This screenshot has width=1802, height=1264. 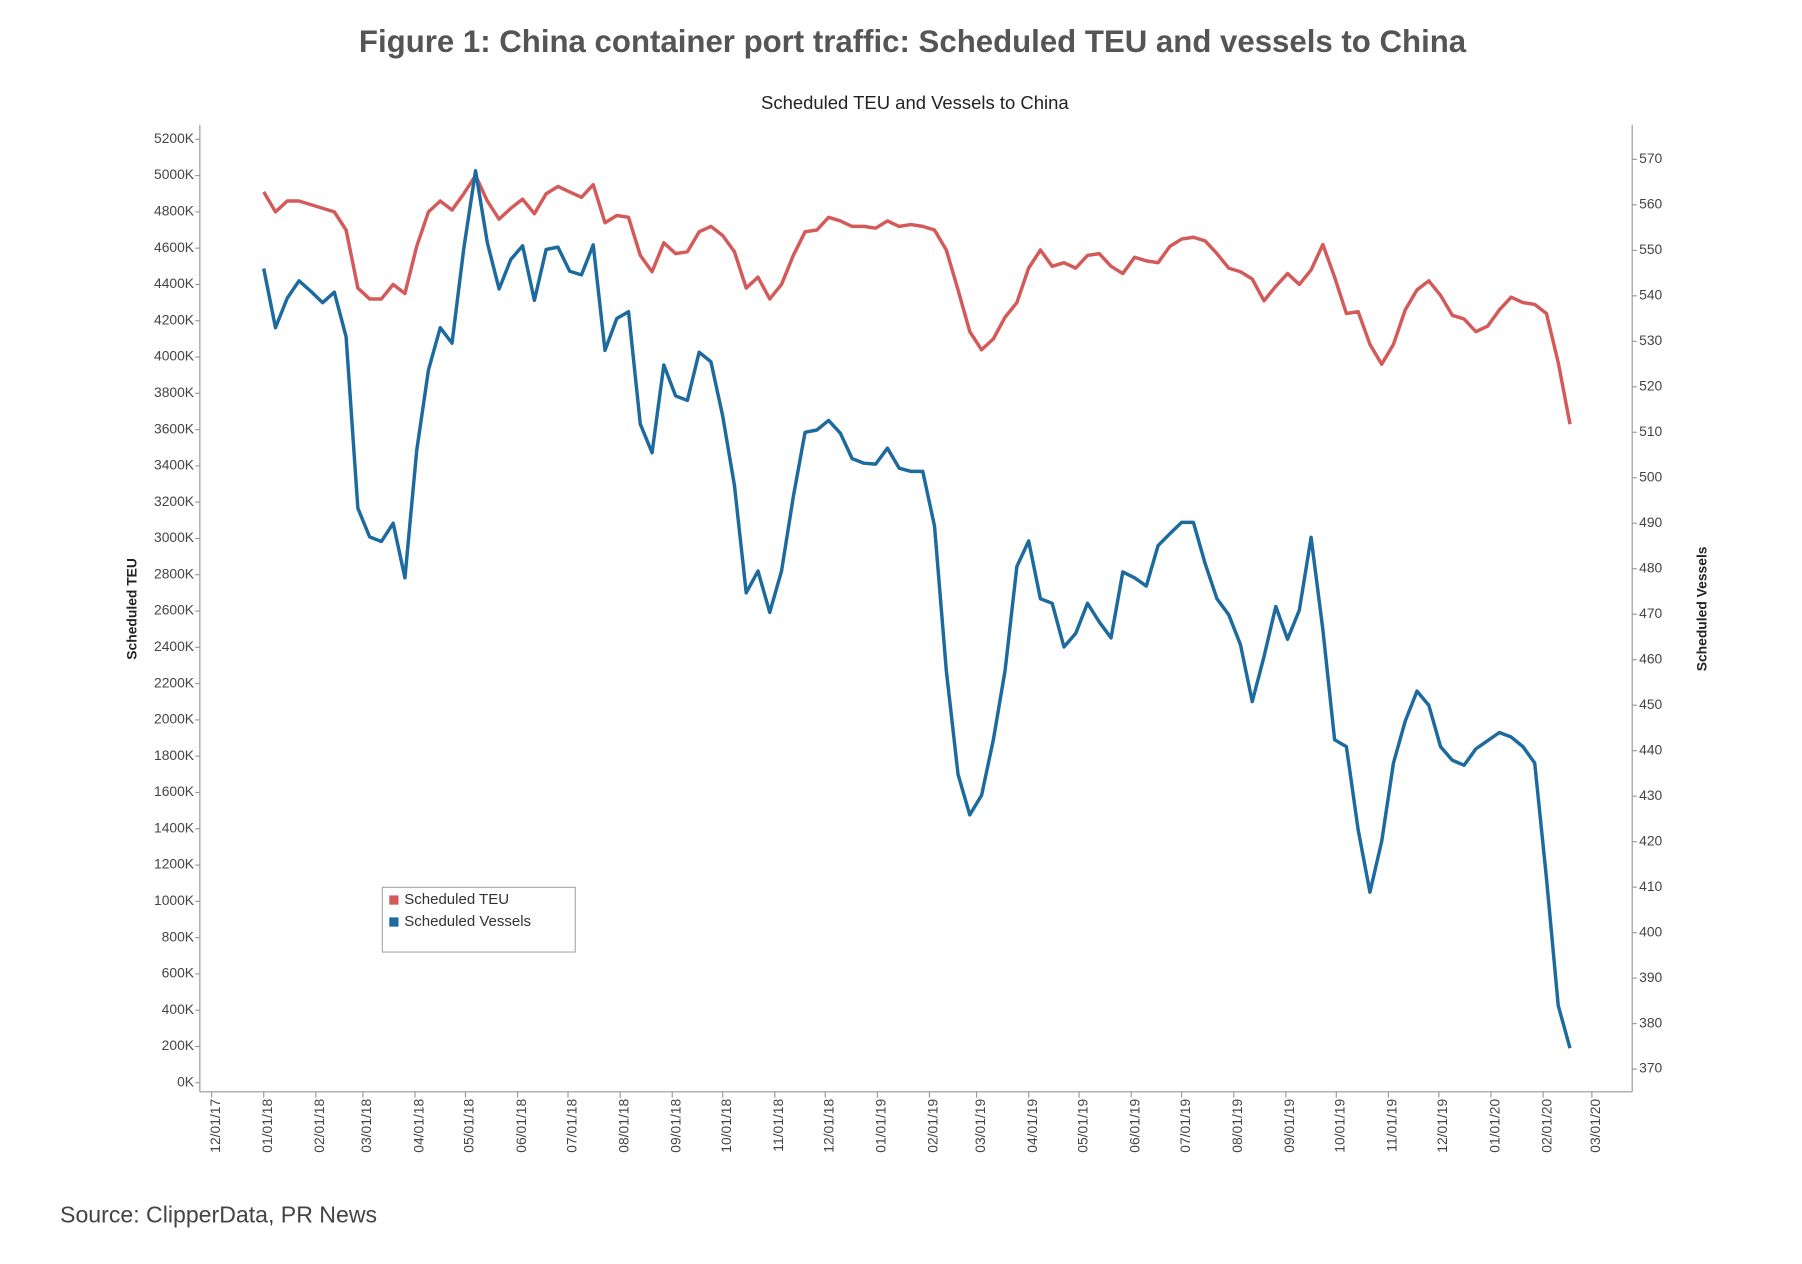 I want to click on y-axis-label: Scheduled TEU, so click(x=131, y=609).